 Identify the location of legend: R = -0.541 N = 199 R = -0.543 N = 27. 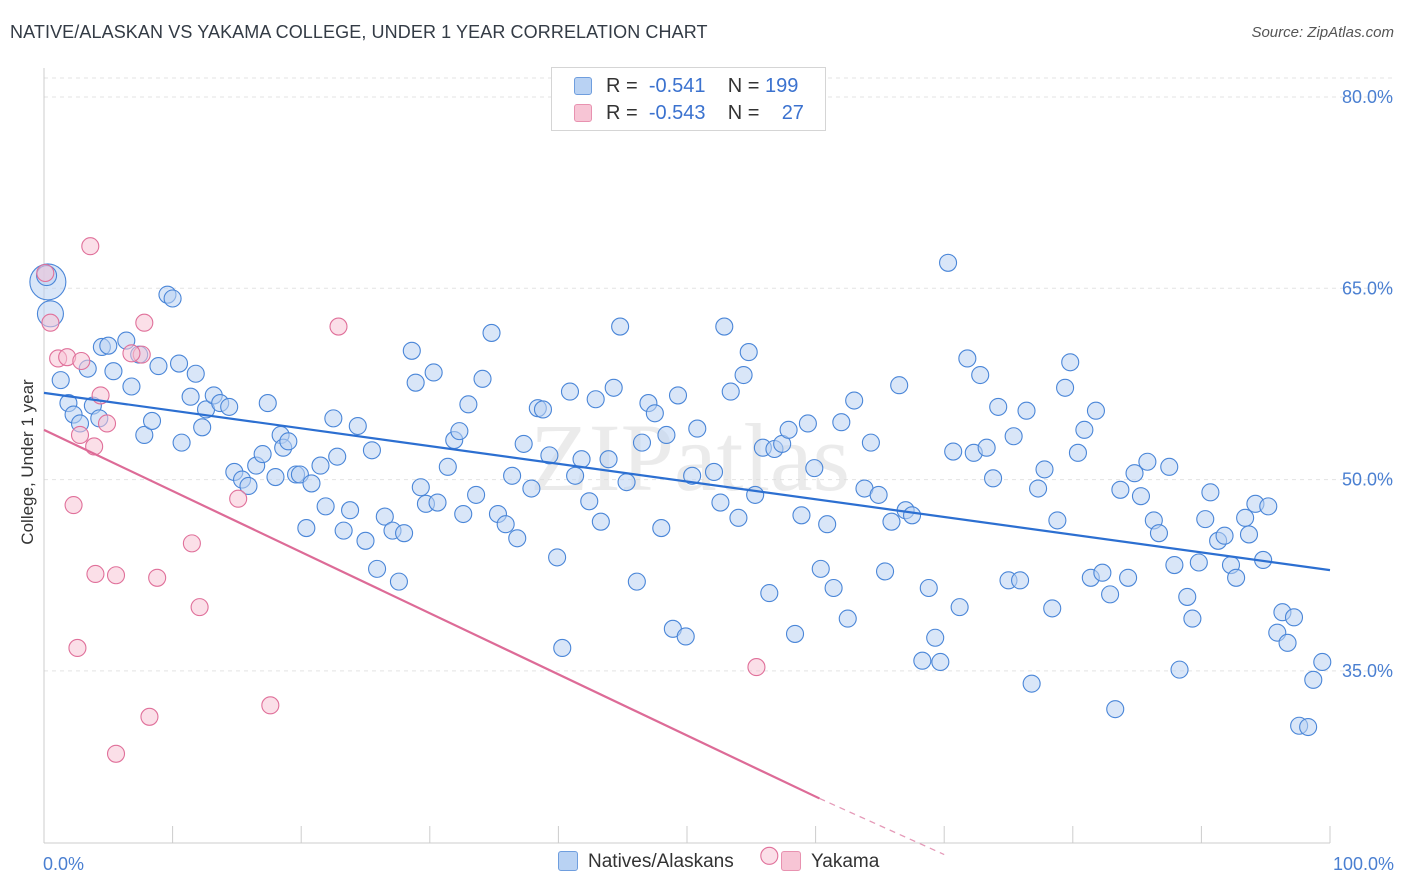
(688, 99).